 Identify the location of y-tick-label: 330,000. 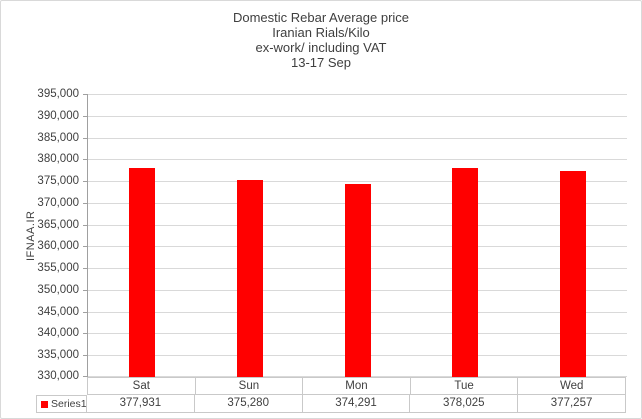
(58, 376).